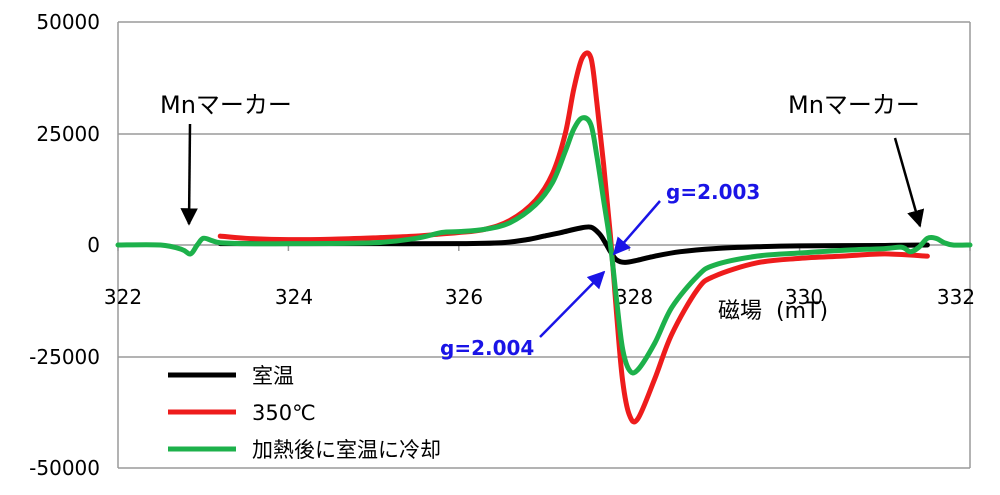  I want to click on x-tick-label: 330, so click(804, 297).